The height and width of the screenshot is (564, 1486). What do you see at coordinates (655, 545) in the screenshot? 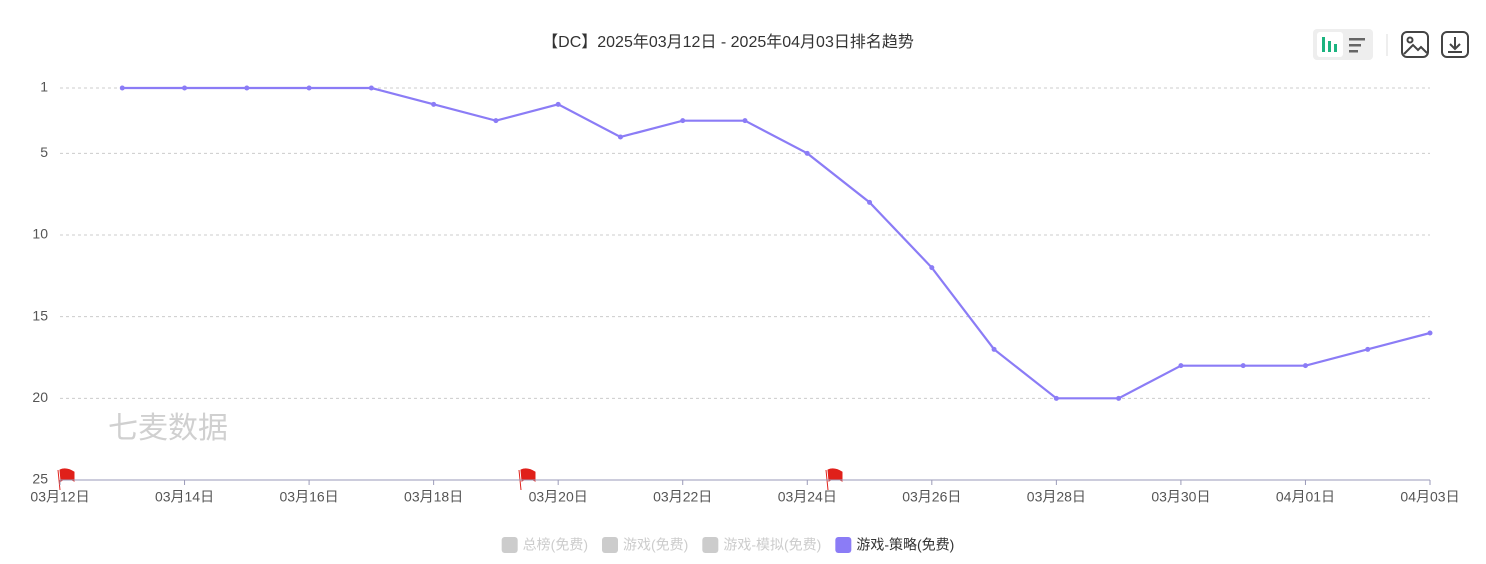
I see `legend-label: 游戏(免费)` at bounding box center [655, 545].